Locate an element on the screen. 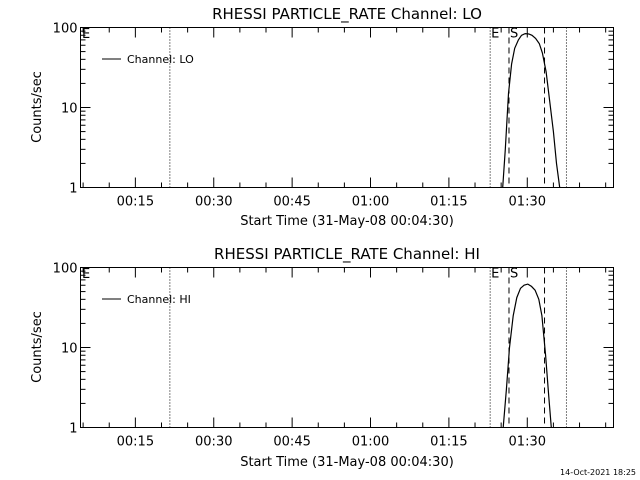 This screenshot has width=640, height=480. chart-title: RHESSI PARTICLE_RATE Channel: HI is located at coordinates (347, 254).